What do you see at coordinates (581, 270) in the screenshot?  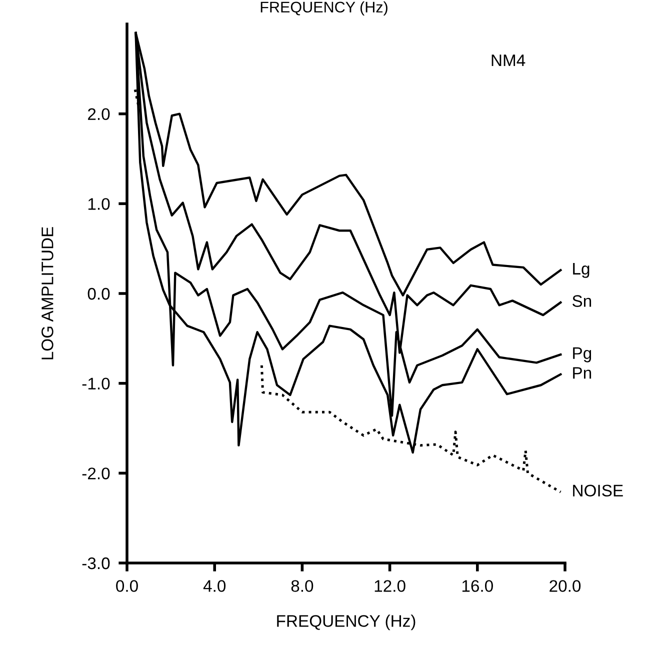 I see `series-label: Lg` at bounding box center [581, 270].